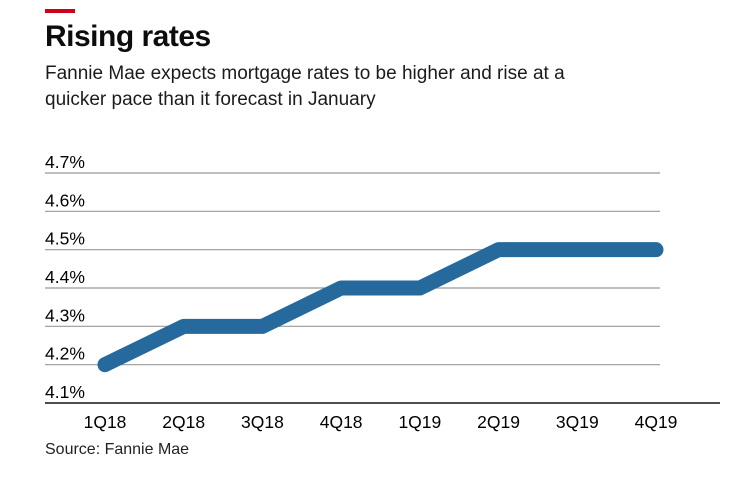 This screenshot has width=740, height=482. I want to click on y-tick-label: 4.6%, so click(65, 200).